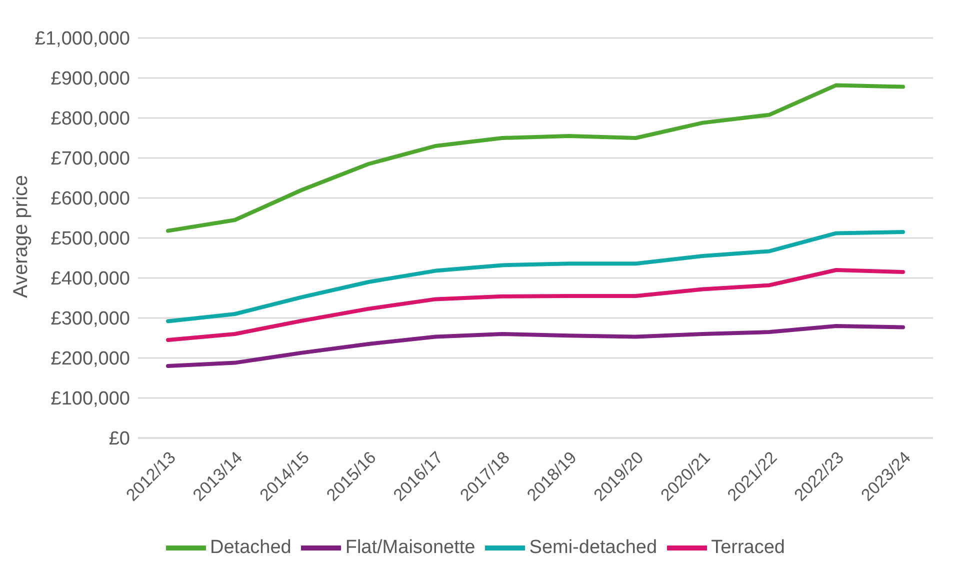  Describe the element at coordinates (90, 279) in the screenshot. I see `y-tick-label: £400,000` at that location.